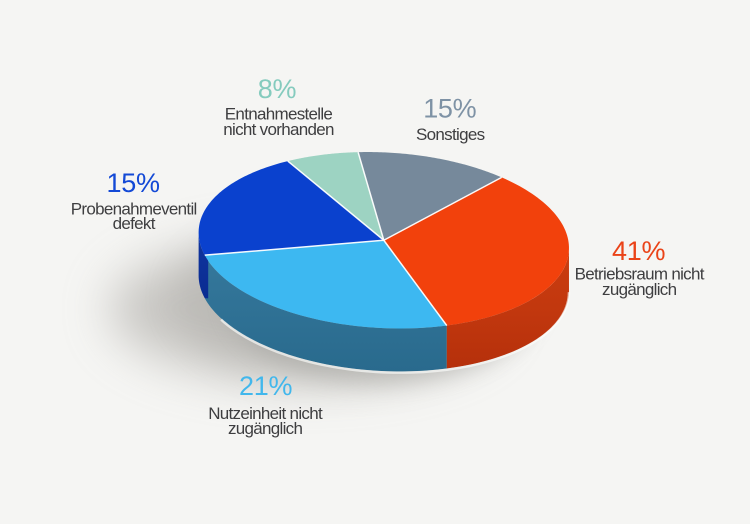 This screenshot has width=750, height=524. Describe the element at coordinates (134, 223) in the screenshot. I see `svg-text: defekt` at that location.